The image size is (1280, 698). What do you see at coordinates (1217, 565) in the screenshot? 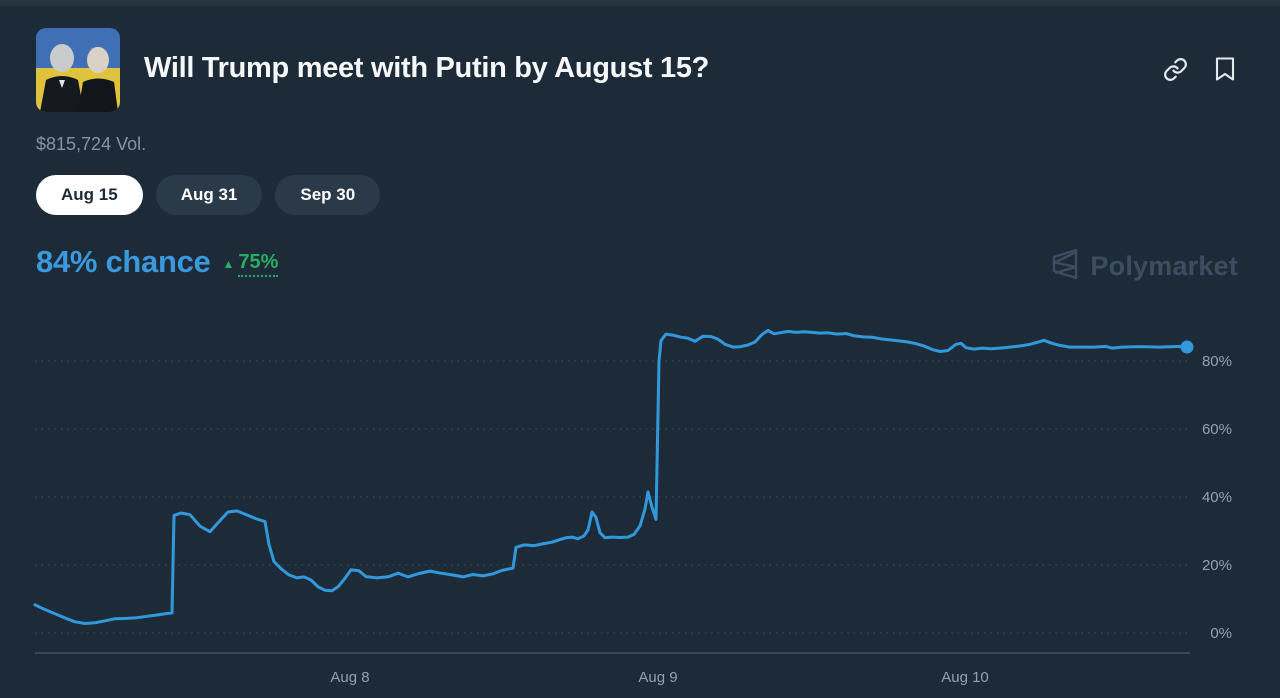
I see `y-tick-label-20: 20%` at bounding box center [1217, 565].